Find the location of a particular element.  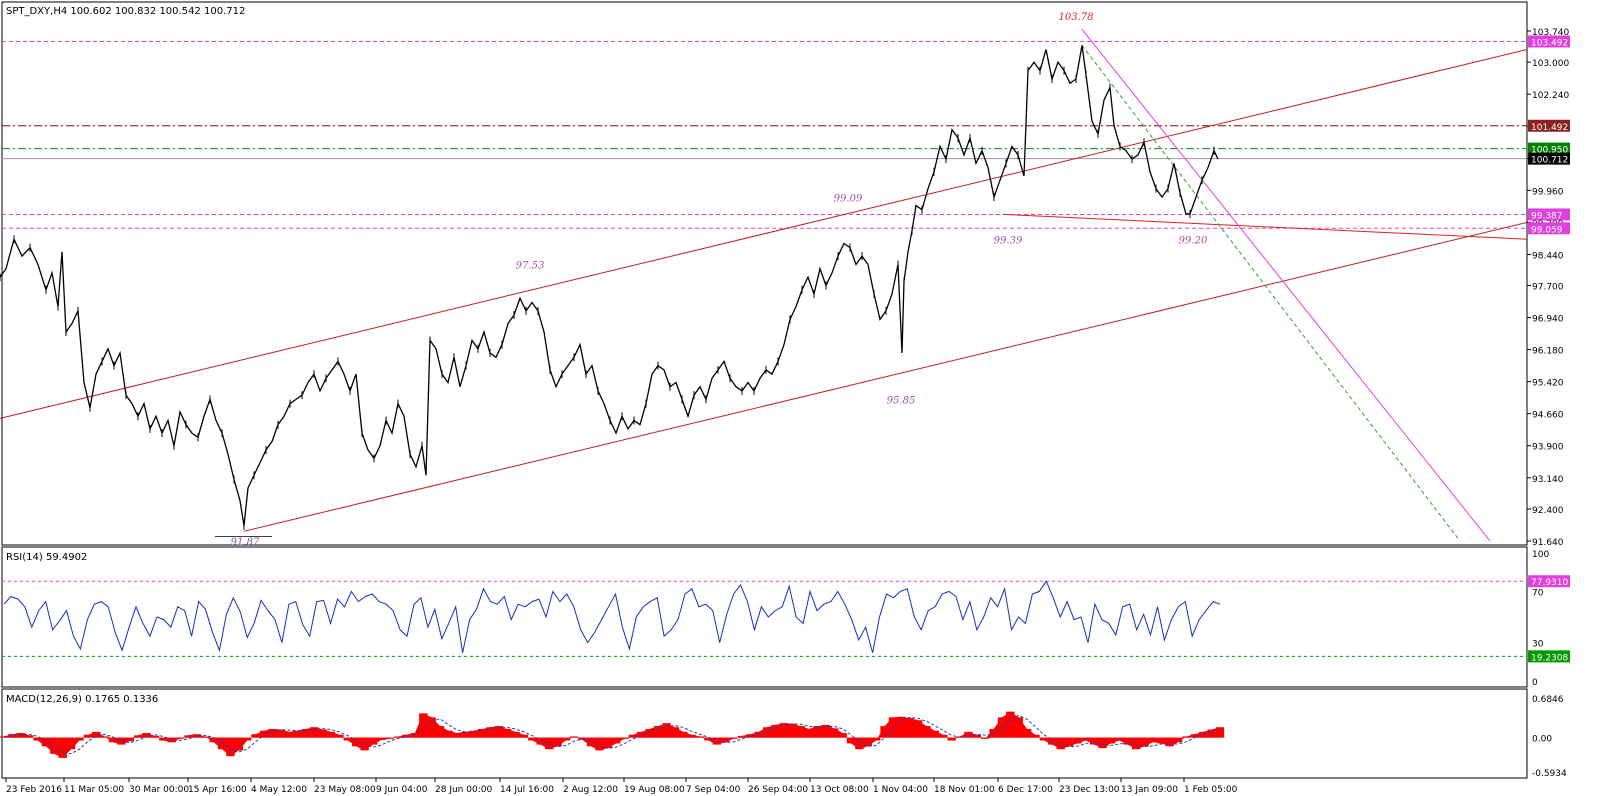

price-tick-label: 93.900 is located at coordinates (1548, 448).